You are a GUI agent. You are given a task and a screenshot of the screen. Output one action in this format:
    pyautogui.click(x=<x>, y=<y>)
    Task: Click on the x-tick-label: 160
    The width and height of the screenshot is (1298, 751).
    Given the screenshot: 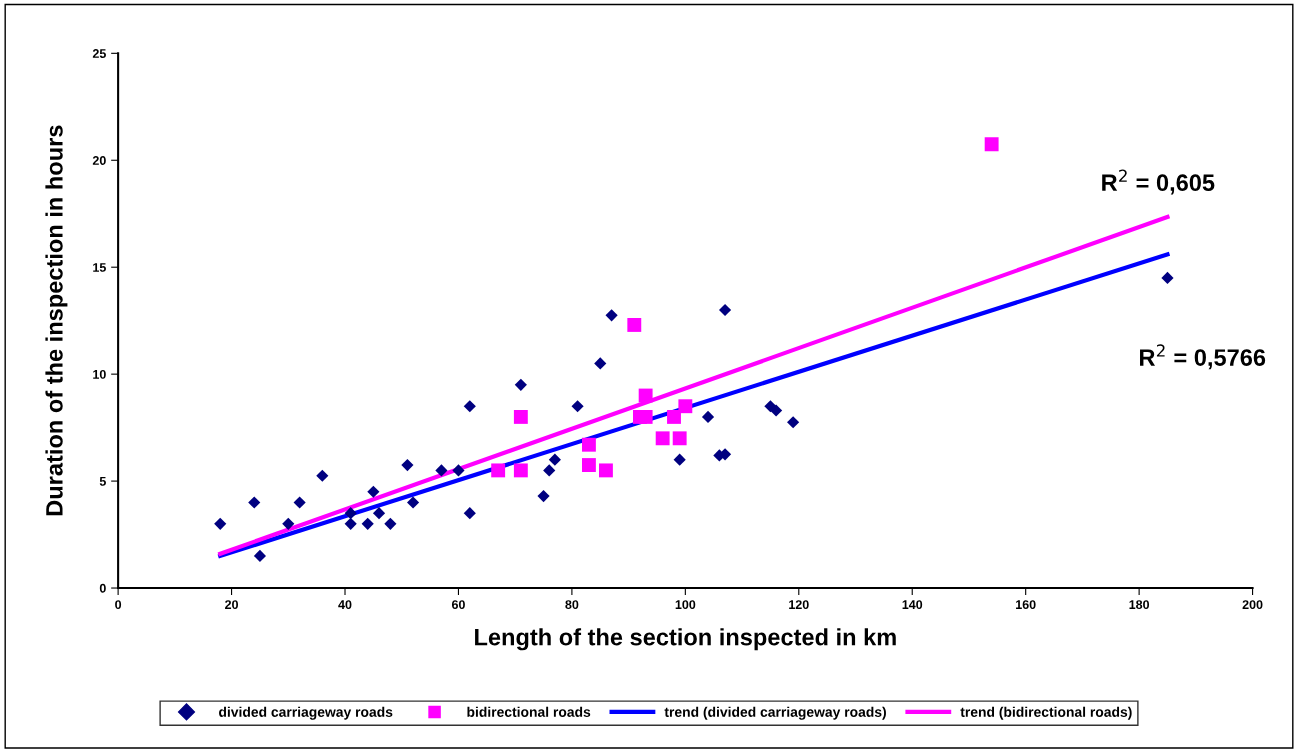 What is the action you would take?
    pyautogui.click(x=1026, y=605)
    